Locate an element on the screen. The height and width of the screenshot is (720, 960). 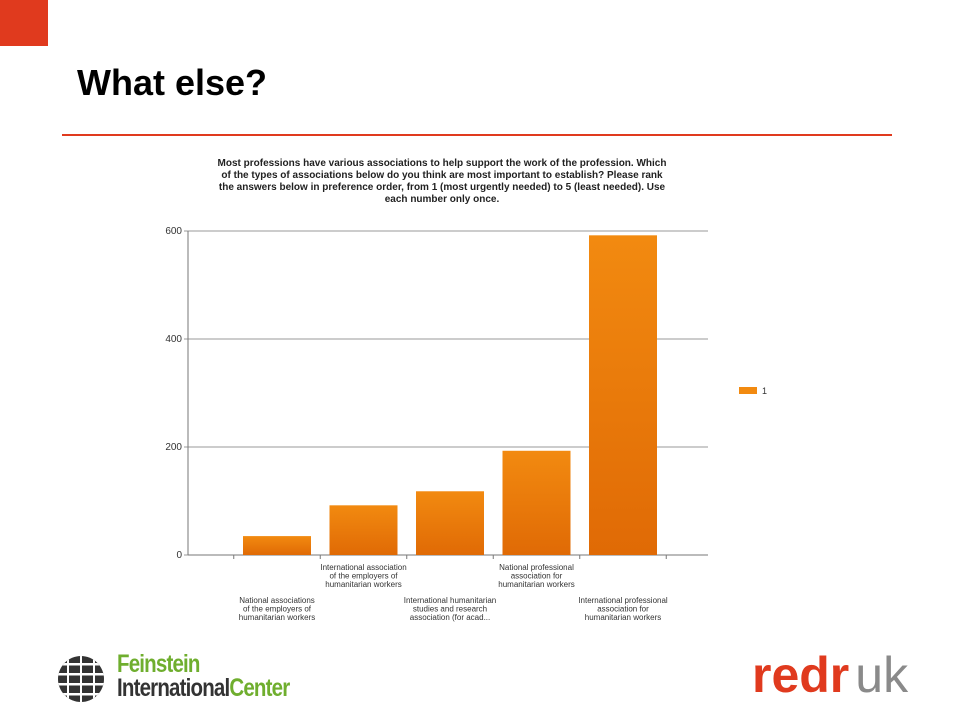
uk-wordmark: uk is located at coordinates (882, 675).